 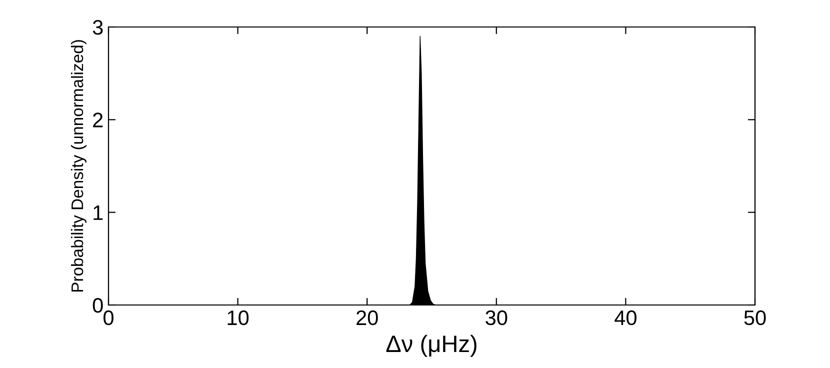 I want to click on x-tick-label: 50, so click(x=755, y=318).